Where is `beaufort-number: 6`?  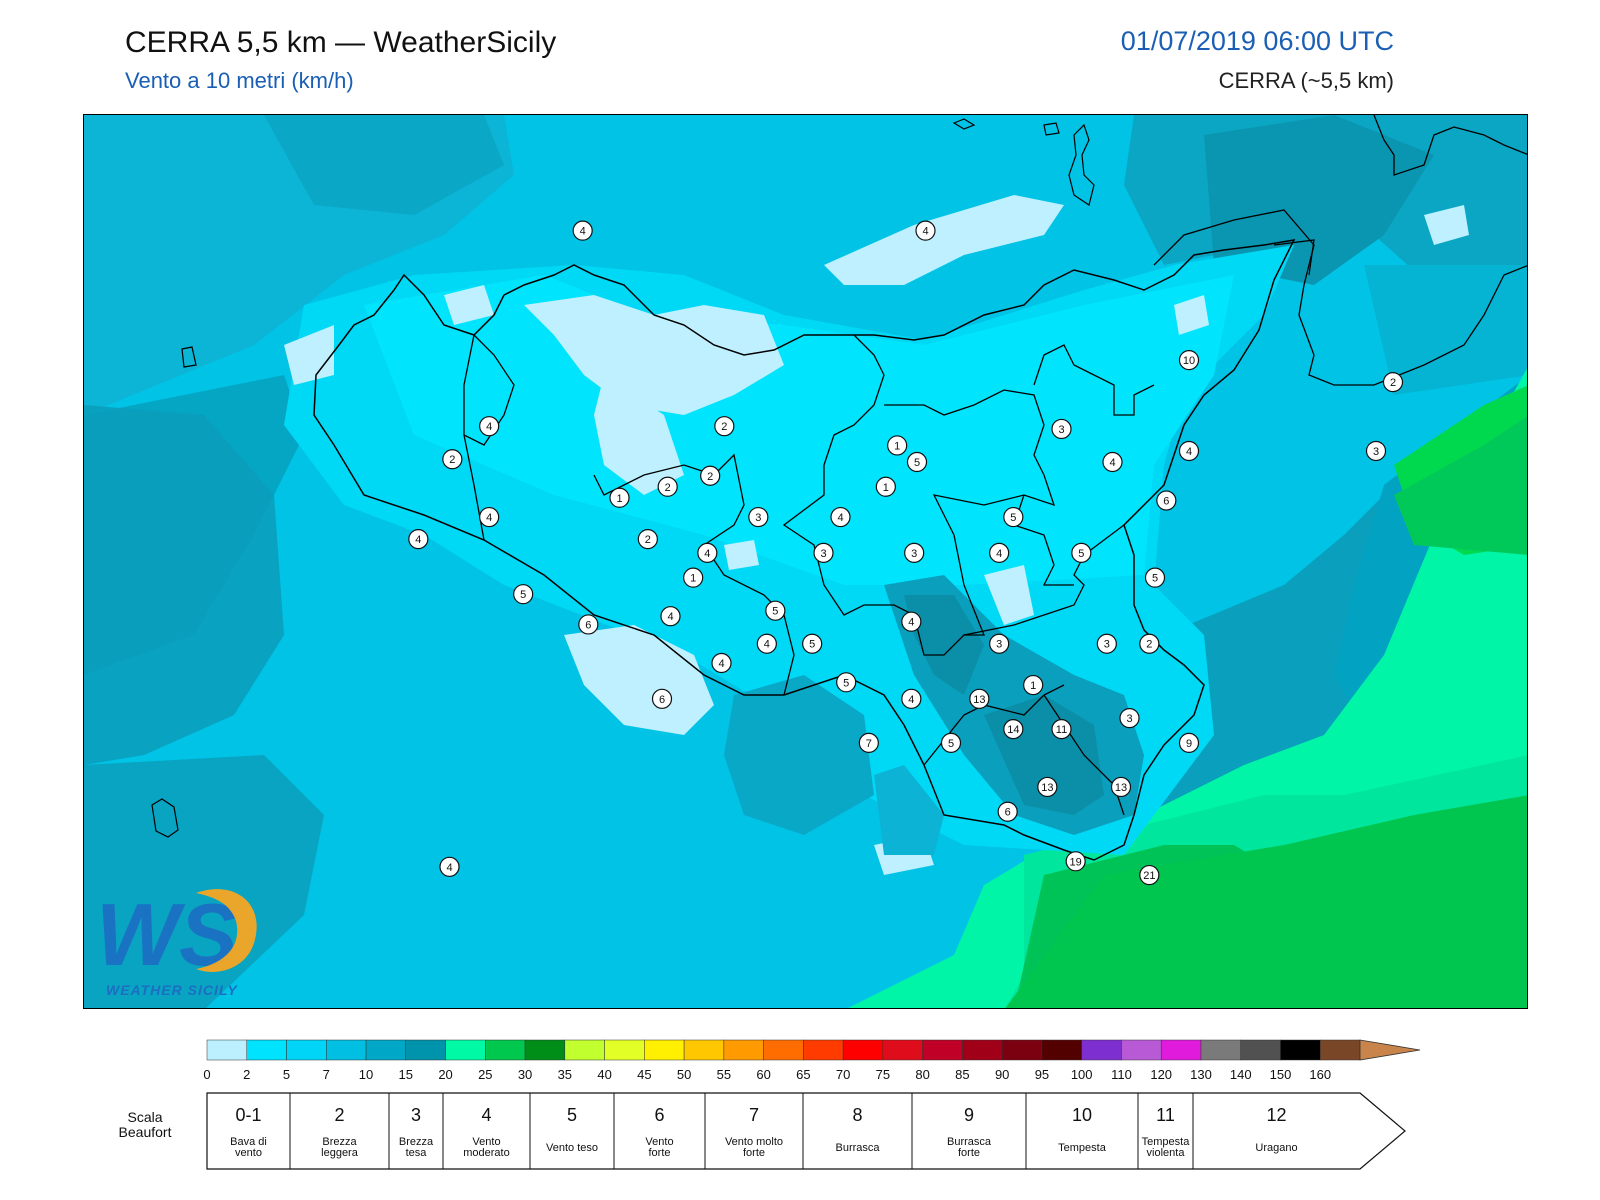
beaufort-number: 6 is located at coordinates (659, 1115).